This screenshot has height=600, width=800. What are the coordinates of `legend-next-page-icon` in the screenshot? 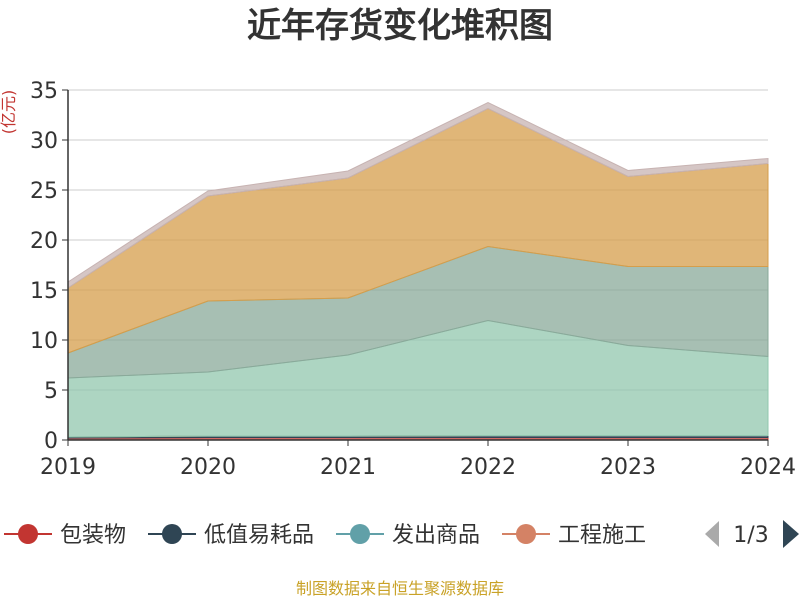 It's located at (791, 534).